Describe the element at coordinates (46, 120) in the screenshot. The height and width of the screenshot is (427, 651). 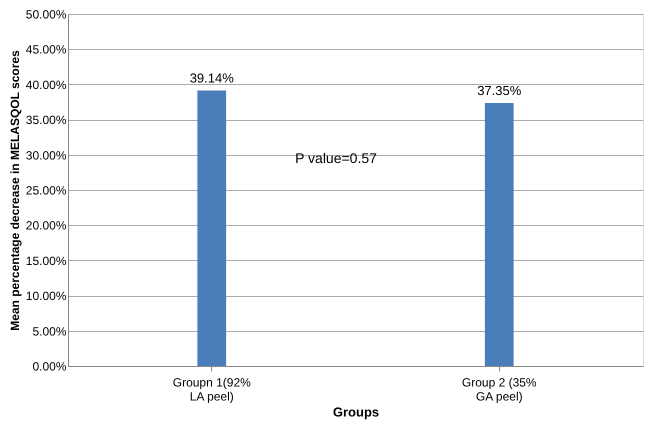
I see `y-tick-label: 35.00%` at that location.